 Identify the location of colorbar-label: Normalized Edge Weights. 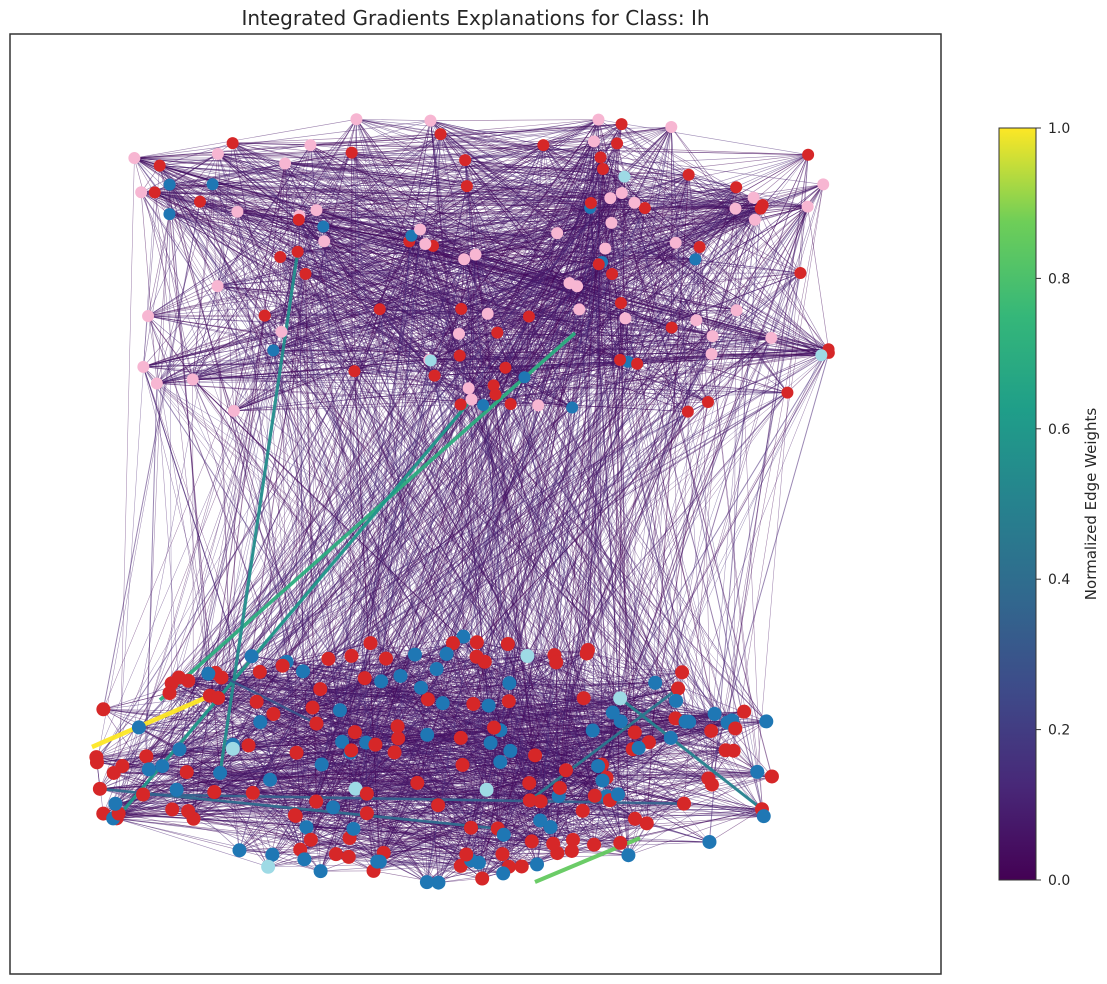
(1091, 504).